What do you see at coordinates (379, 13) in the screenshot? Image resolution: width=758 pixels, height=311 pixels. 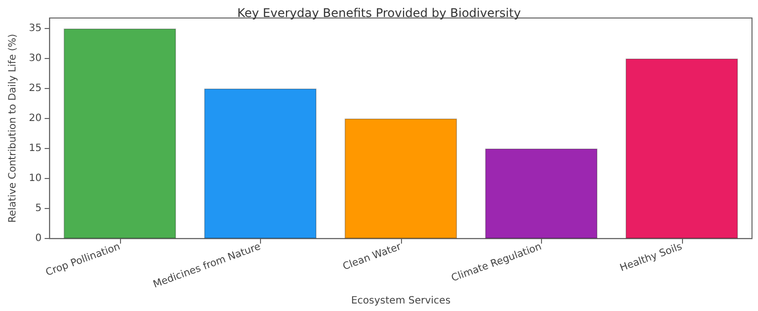 I see `chart-title: Key Everyday Benefits Provided by Biodiversity` at bounding box center [379, 13].